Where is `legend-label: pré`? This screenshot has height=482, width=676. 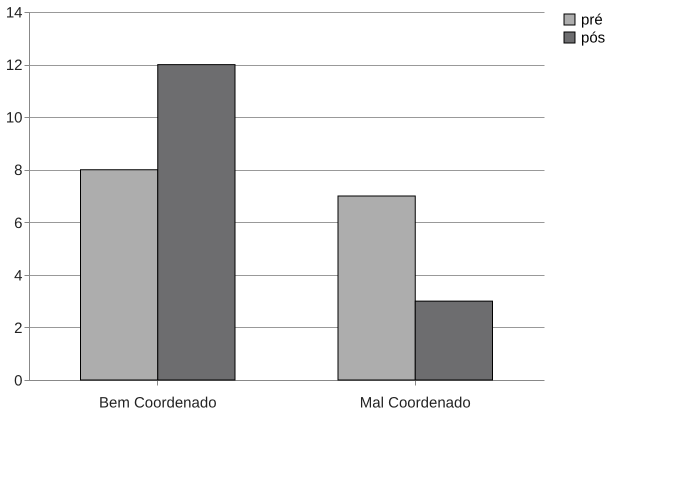
legend-label: pré is located at coordinates (592, 20).